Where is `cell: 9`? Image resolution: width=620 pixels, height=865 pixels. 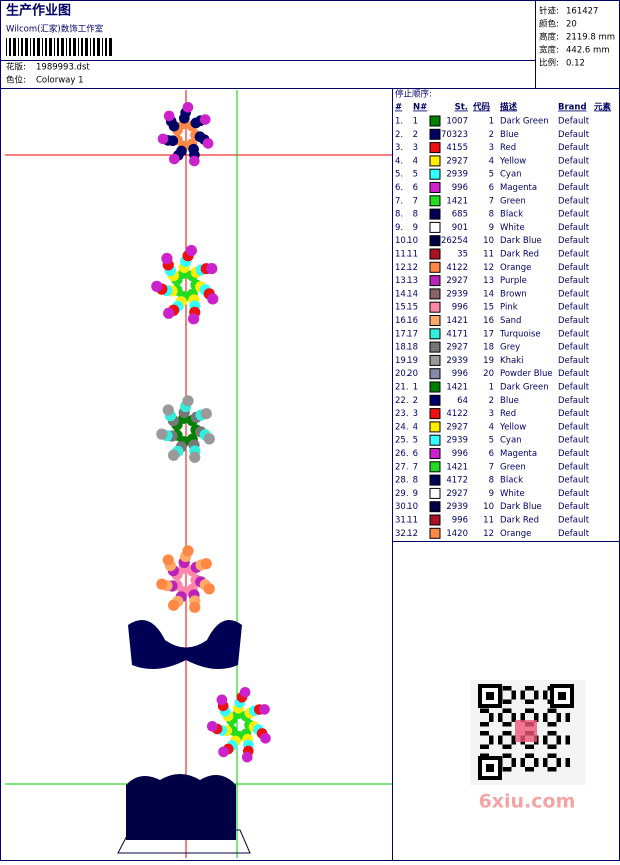 cell: 9 is located at coordinates (415, 494).